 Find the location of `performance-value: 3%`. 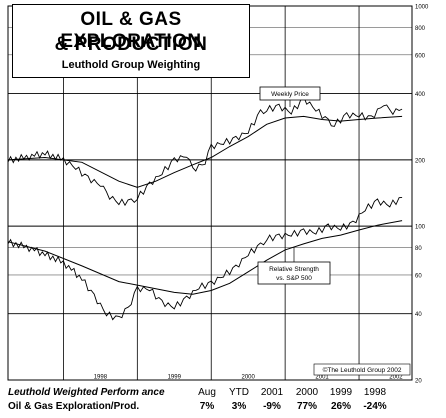

performance-value: 3% is located at coordinates (239, 406).